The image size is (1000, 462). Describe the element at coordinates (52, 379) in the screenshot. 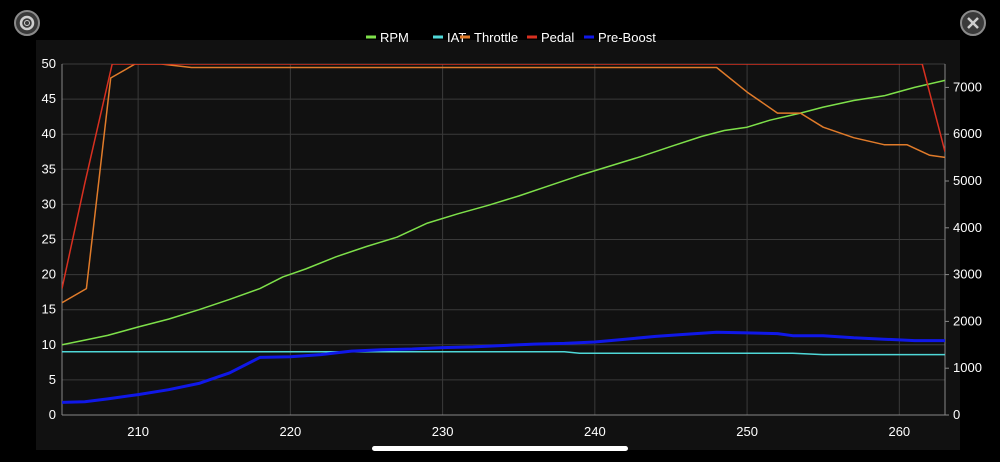

I see `y-left-tick-label: 5` at that location.